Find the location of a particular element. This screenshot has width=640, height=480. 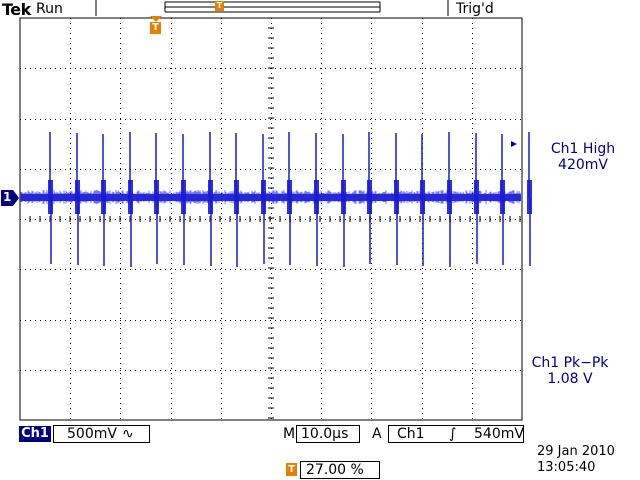

timebase-value: 10.0µs is located at coordinates (325, 434).